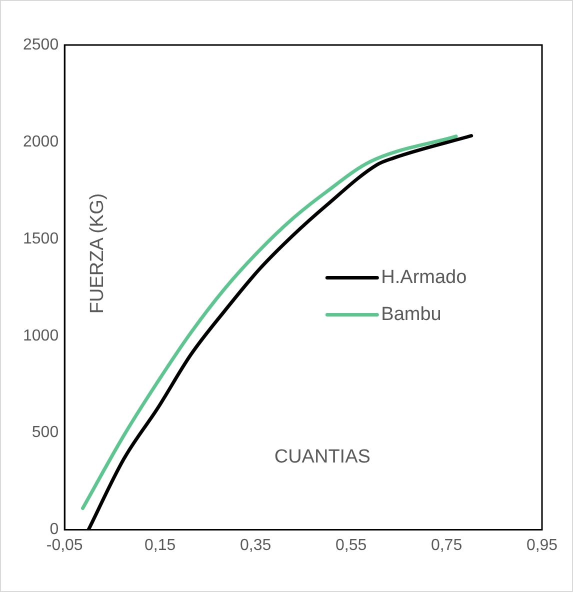 This screenshot has height=592, width=573. I want to click on y-tick-label: 2500, so click(41, 45).